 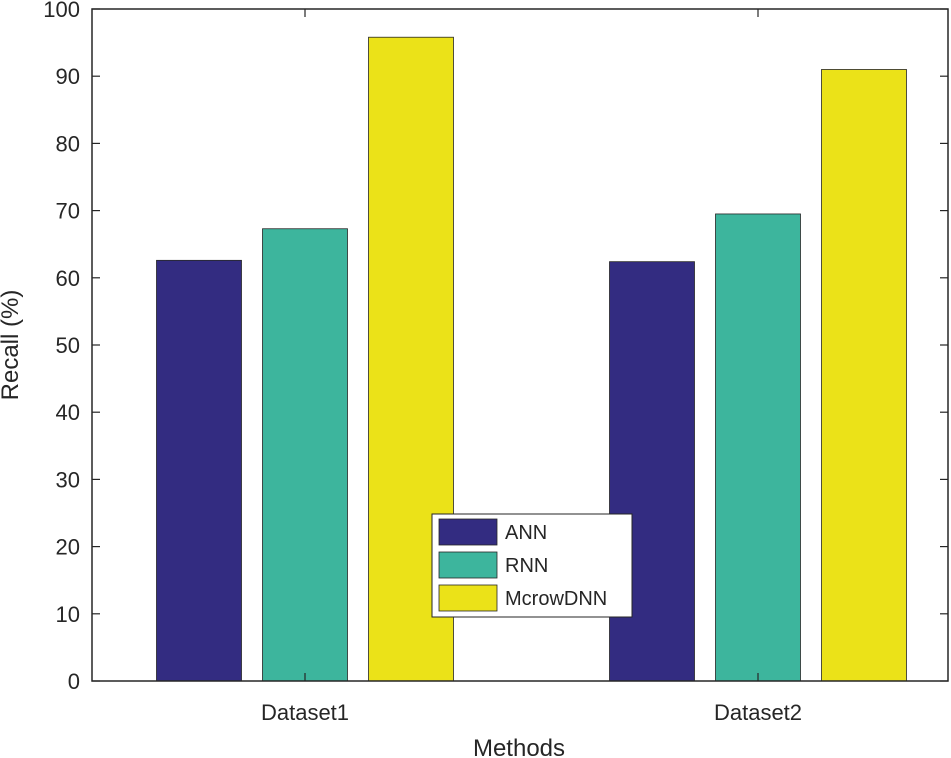 I want to click on legend-label-ann: ANN, so click(x=526, y=533).